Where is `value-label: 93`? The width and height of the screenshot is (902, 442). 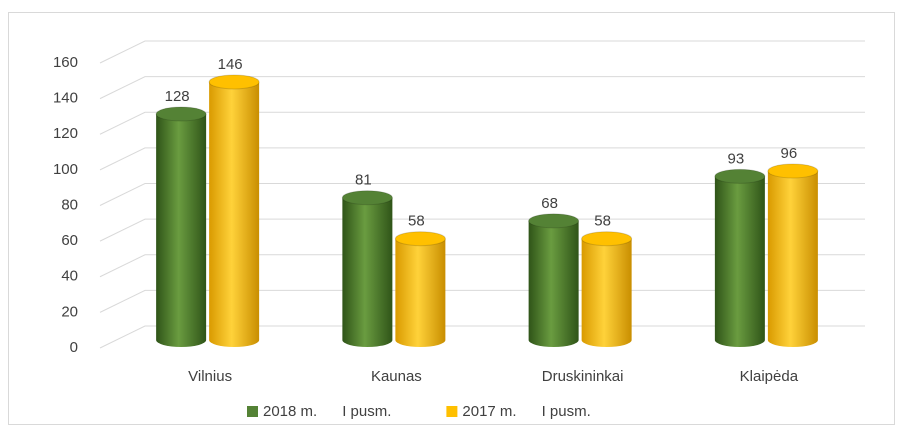
value-label: 93 is located at coordinates (736, 158).